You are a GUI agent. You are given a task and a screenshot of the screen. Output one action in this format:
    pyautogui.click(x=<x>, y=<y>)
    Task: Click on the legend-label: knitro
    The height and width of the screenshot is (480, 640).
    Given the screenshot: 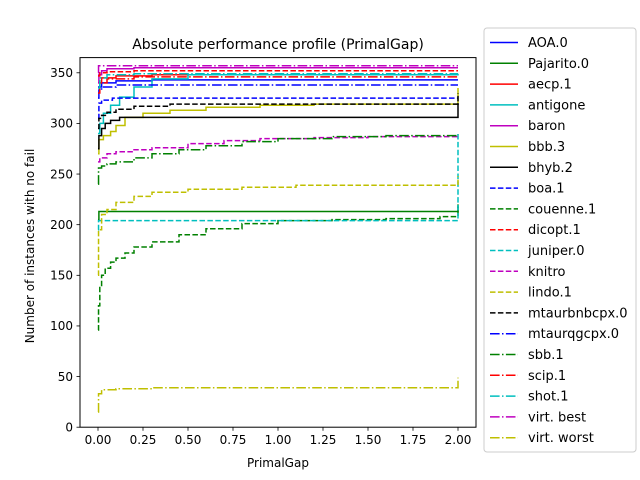 What is the action you would take?
    pyautogui.click(x=547, y=272)
    